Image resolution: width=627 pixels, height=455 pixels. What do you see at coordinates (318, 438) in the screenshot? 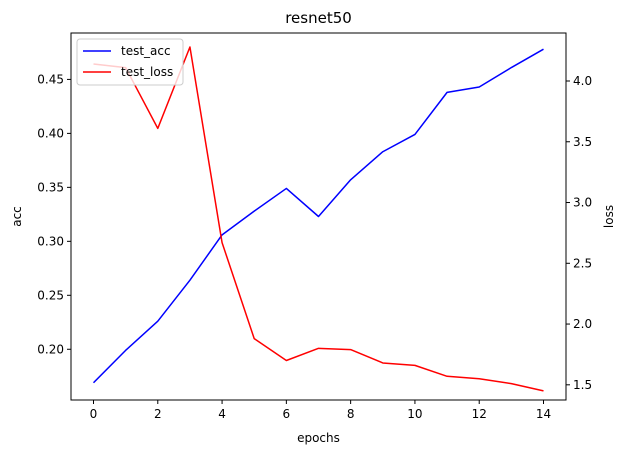
I see `x-axis-label: epochs` at bounding box center [318, 438].